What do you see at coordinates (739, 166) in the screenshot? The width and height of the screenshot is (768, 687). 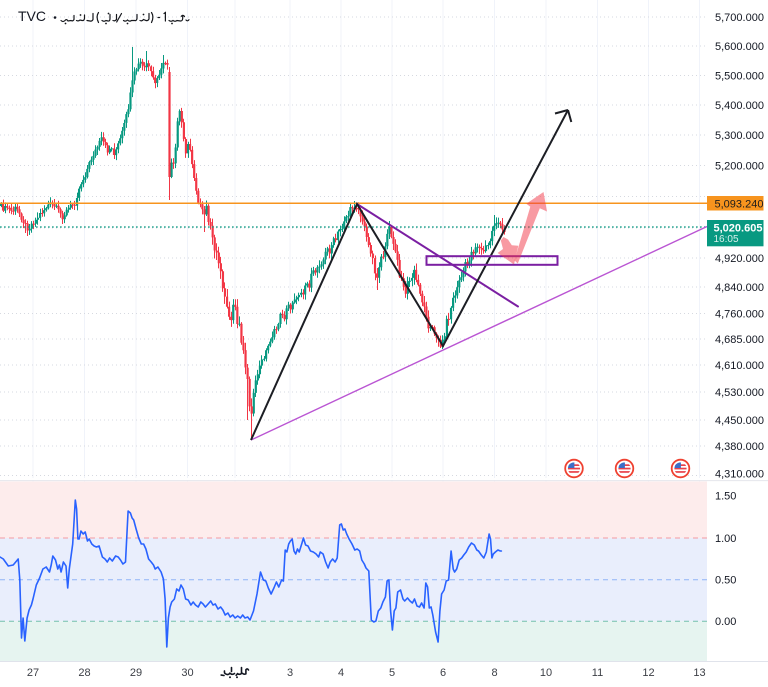 I see `svg-text: 5,200.000` at bounding box center [739, 166].